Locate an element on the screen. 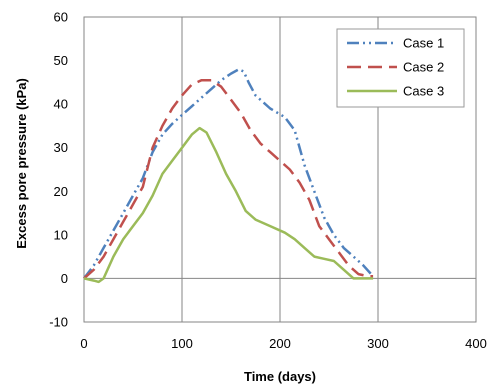 Image resolution: width=497 pixels, height=385 pixels. y-tick-label: 20 is located at coordinates (61, 191).